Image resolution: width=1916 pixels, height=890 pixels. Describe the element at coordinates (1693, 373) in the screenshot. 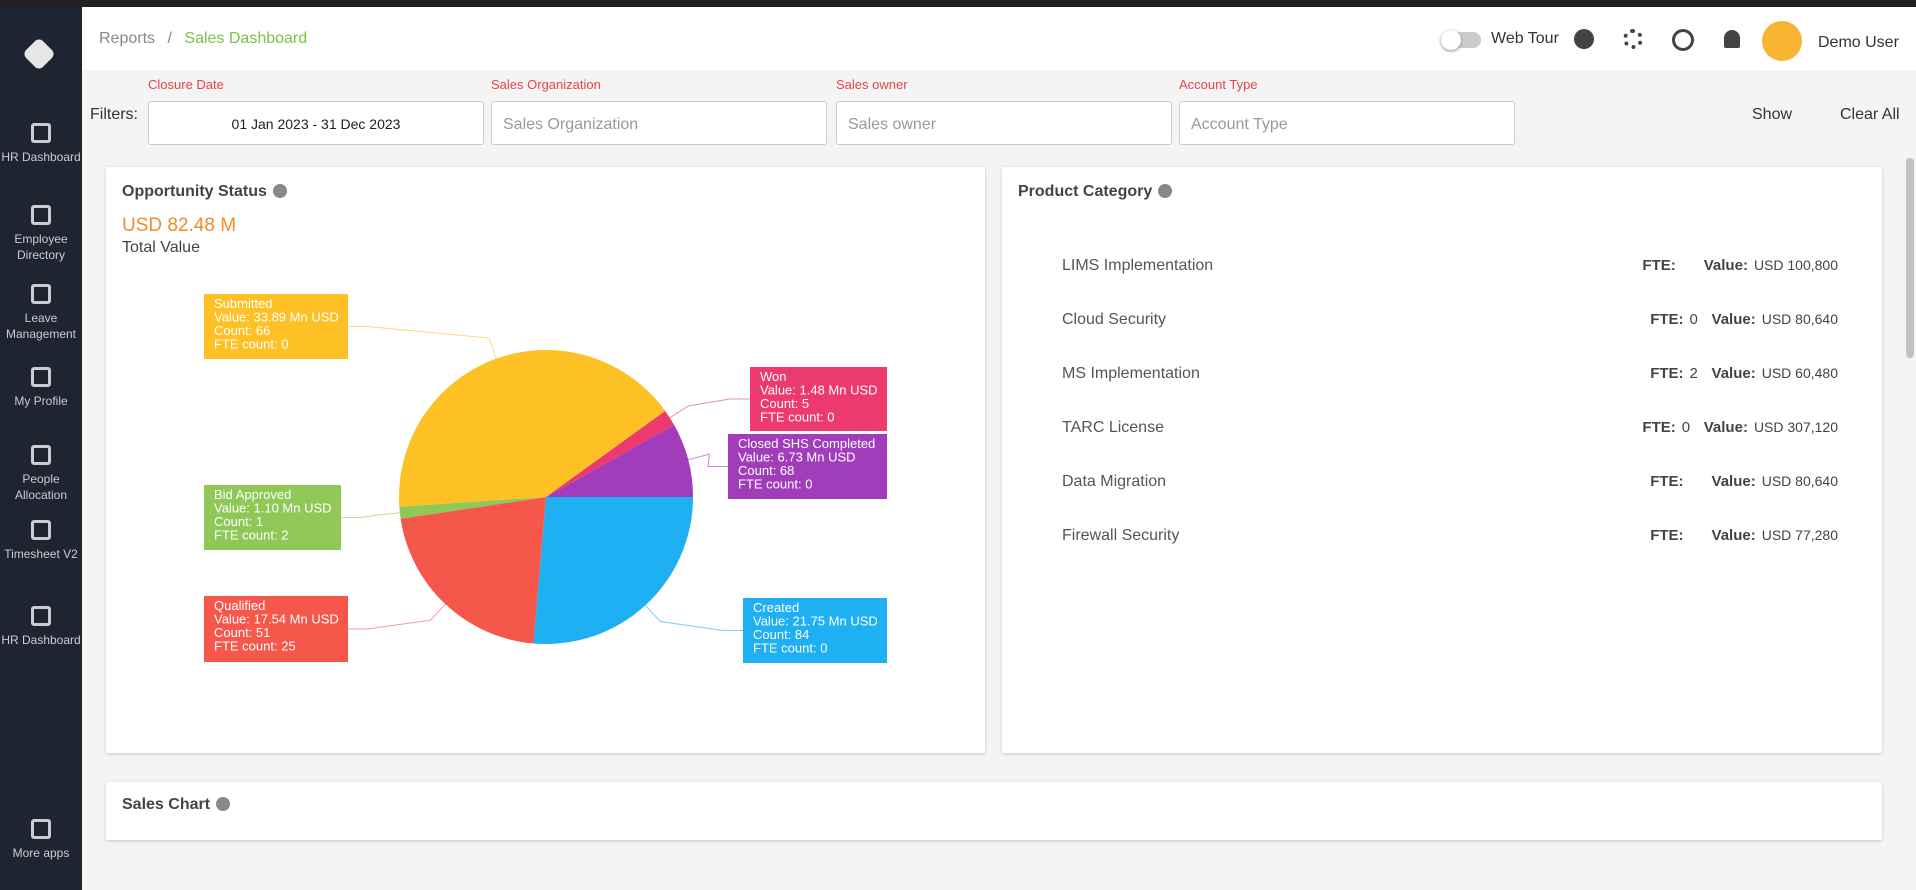

I see `fte-value: 2` at that location.